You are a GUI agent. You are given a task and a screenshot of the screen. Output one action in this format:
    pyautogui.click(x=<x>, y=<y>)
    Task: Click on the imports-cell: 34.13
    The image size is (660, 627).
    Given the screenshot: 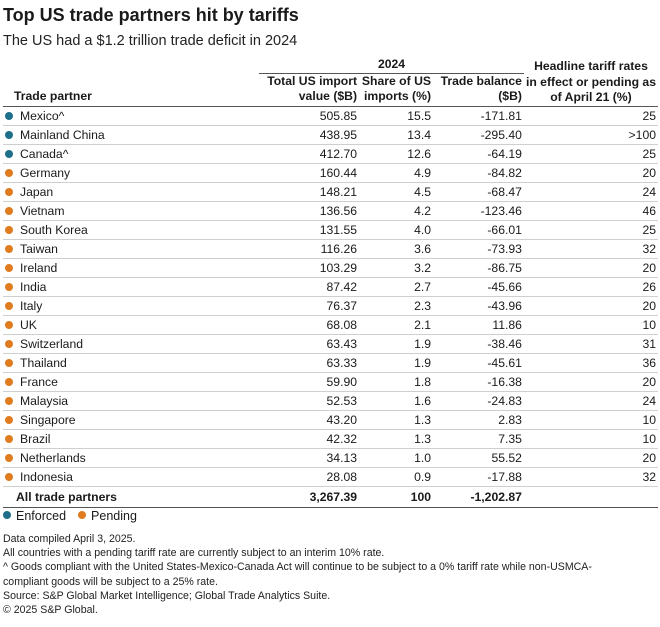 What is the action you would take?
    pyautogui.click(x=309, y=458)
    